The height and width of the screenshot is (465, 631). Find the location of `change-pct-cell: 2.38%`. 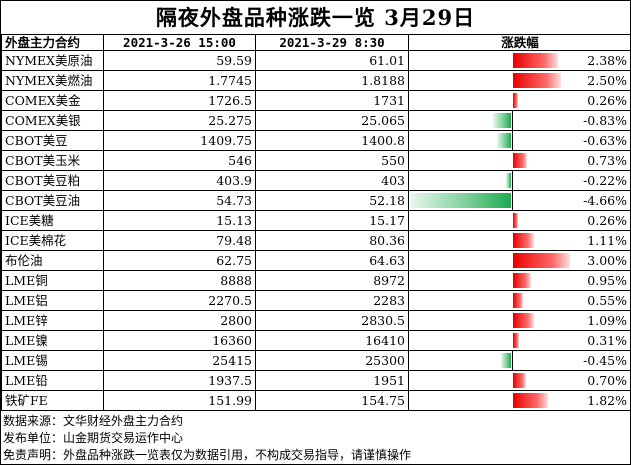

change-pct-cell: 2.38% is located at coordinates (571, 60).